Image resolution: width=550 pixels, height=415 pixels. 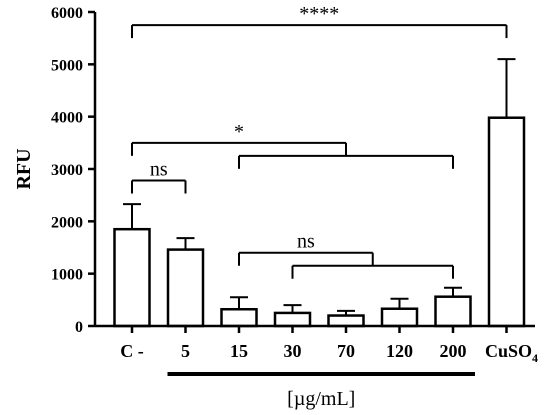 I want to click on x-tick-label: CuSO4, so click(x=511, y=353).